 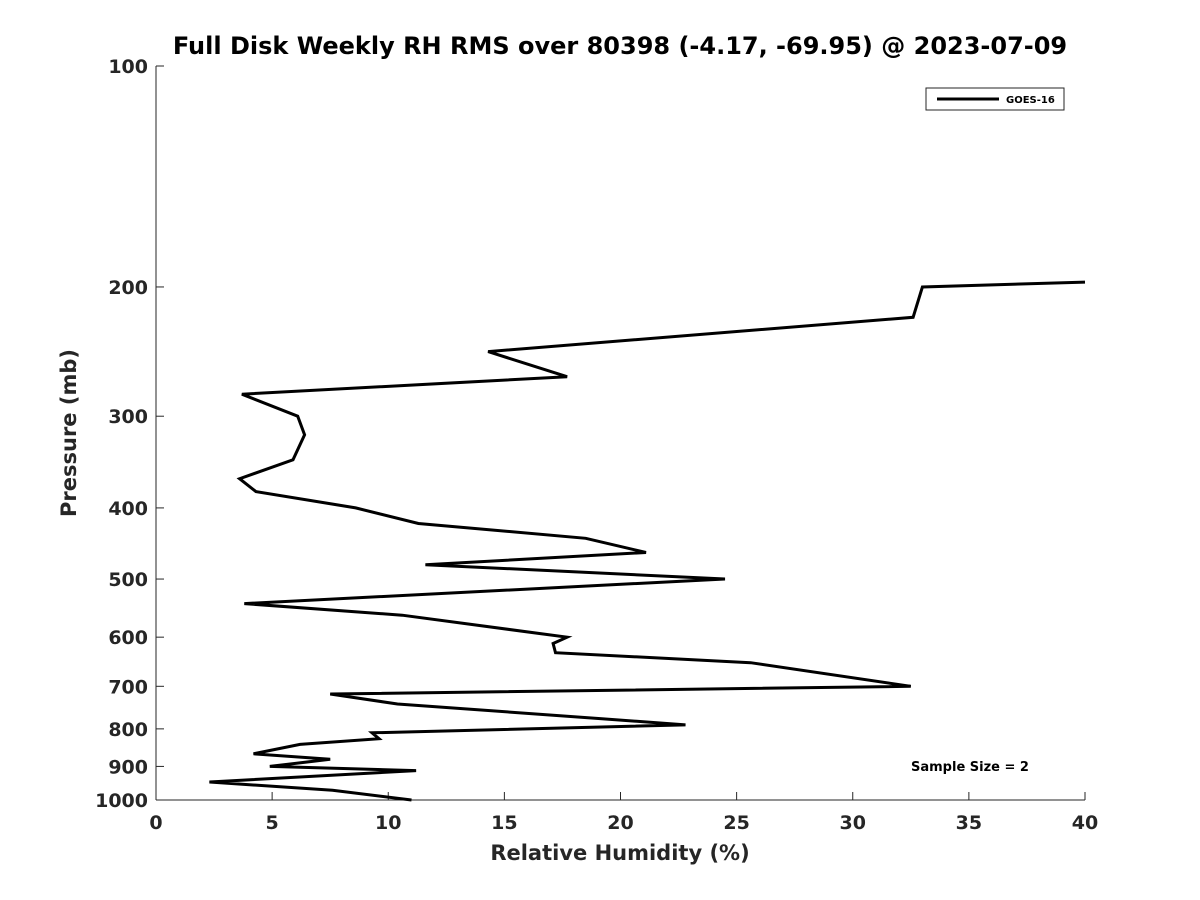 I want to click on x-tick-label: 0, so click(x=155, y=823).